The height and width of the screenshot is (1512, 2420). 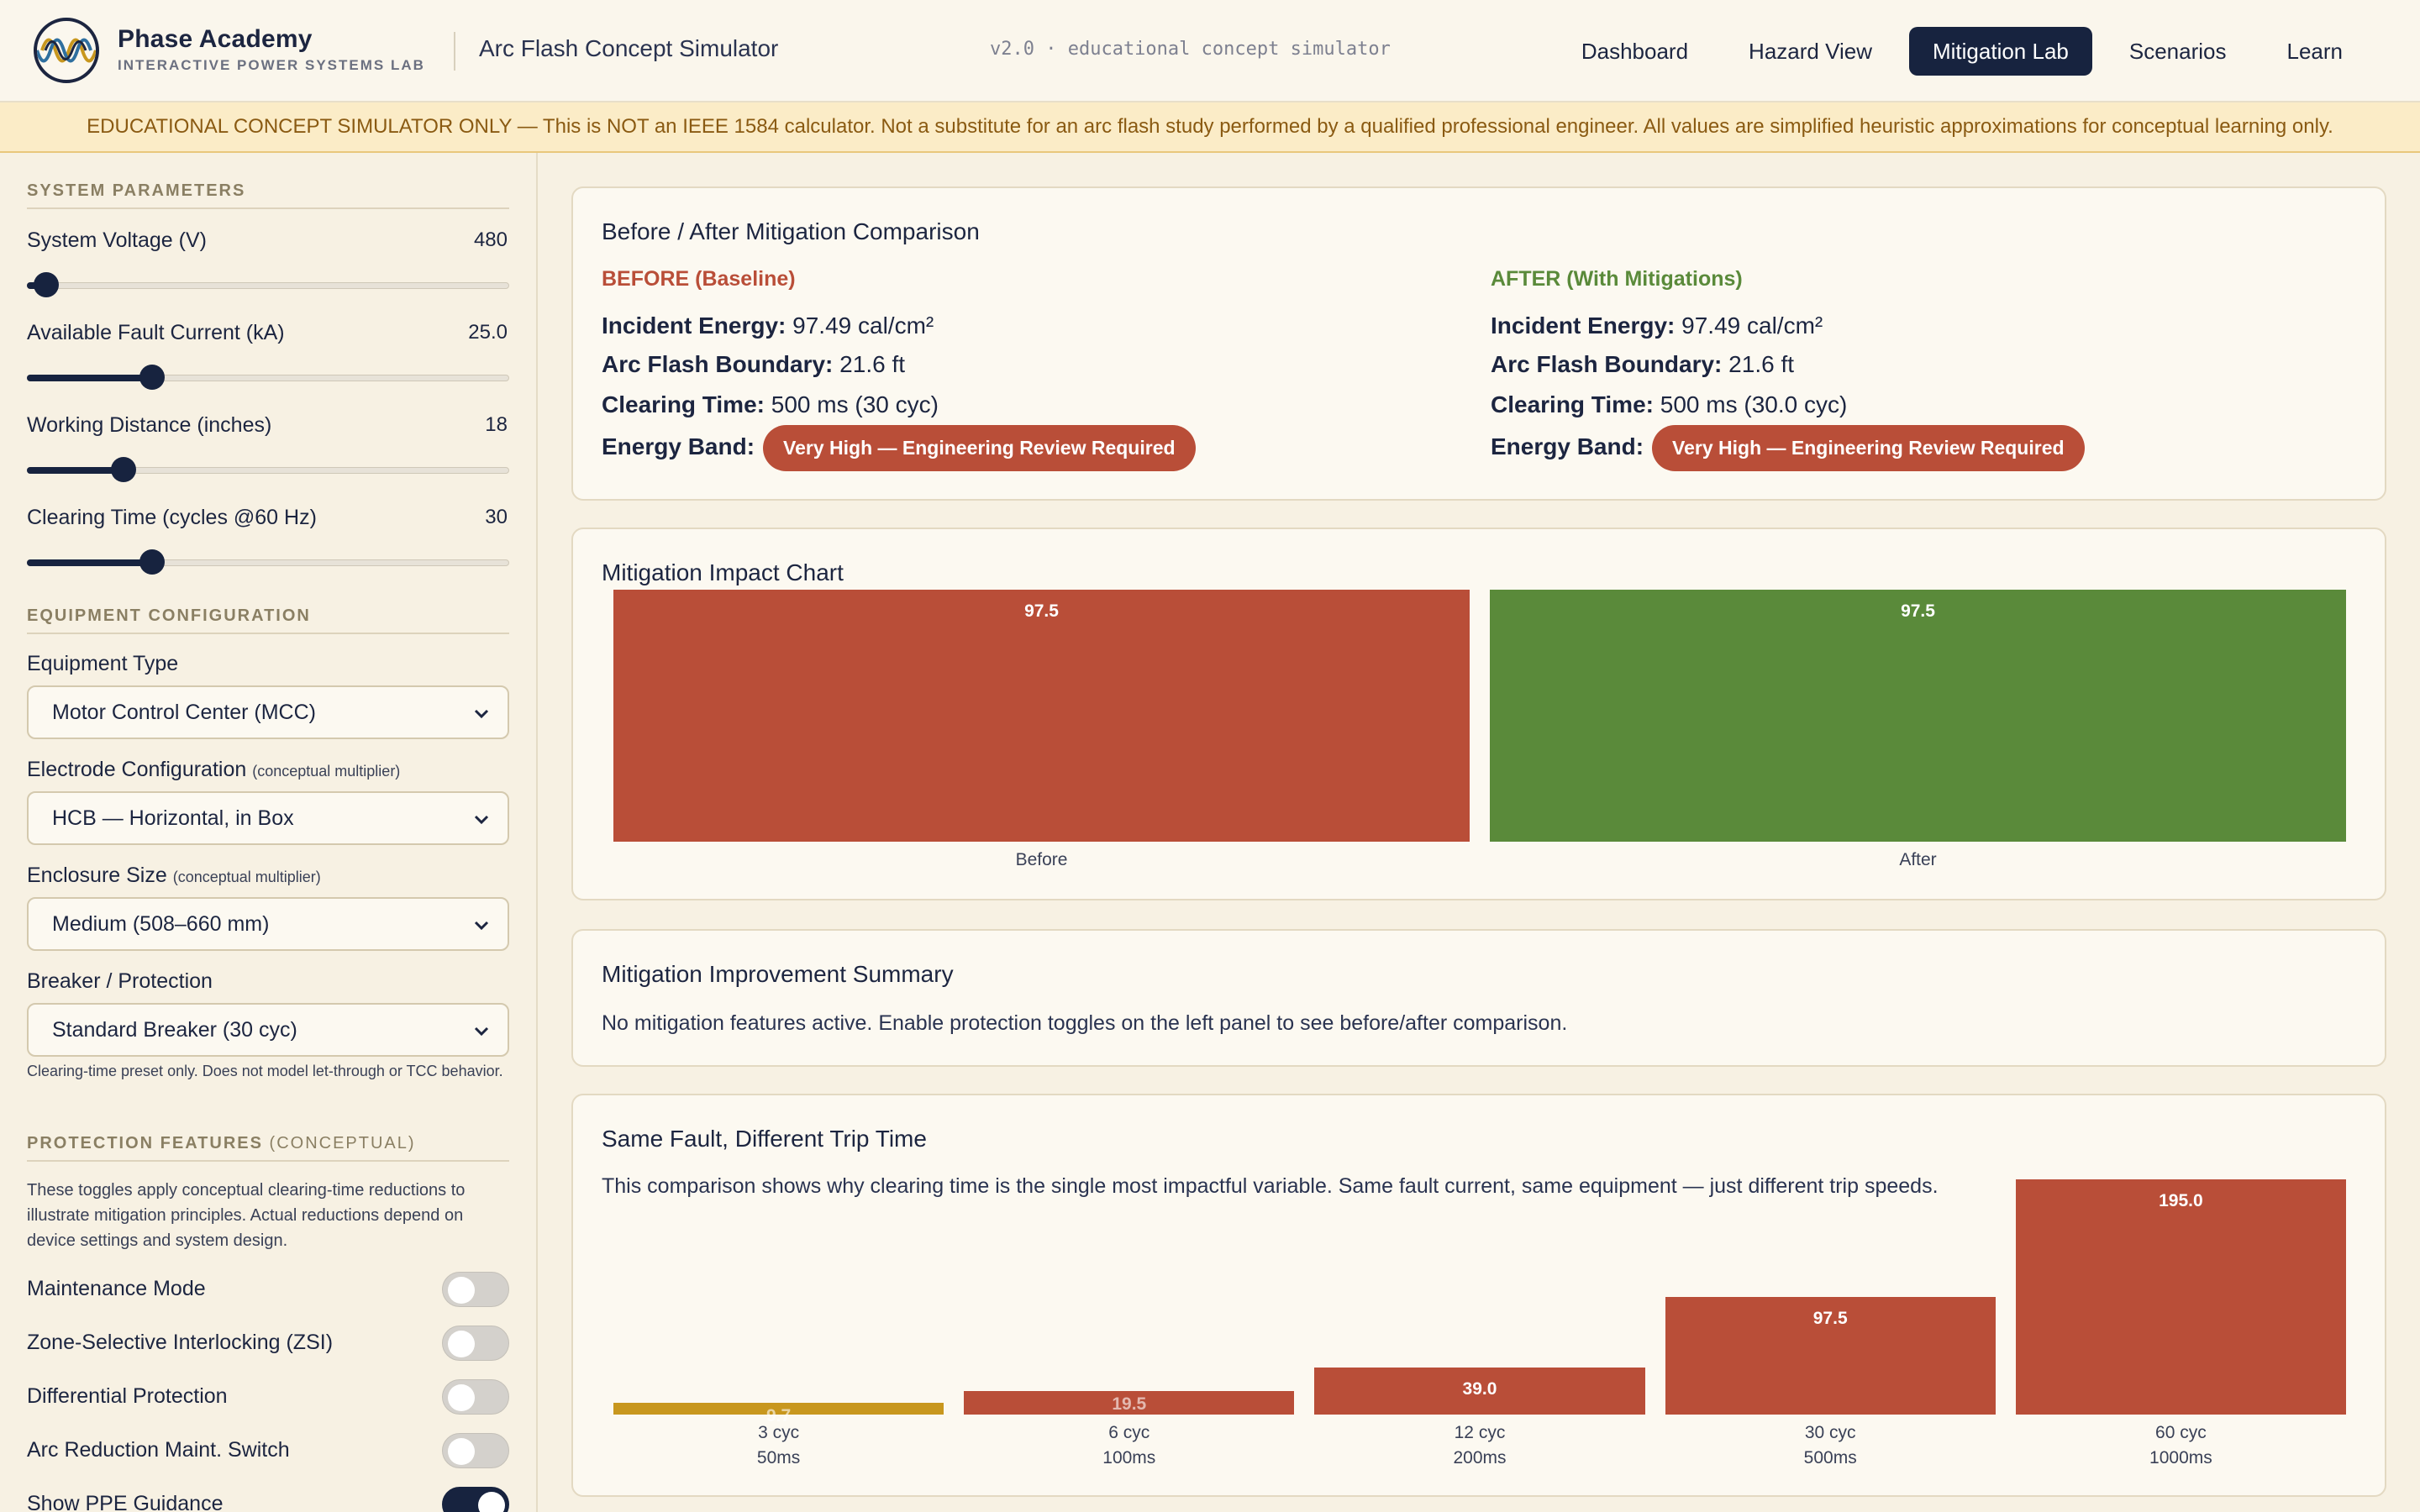 What do you see at coordinates (128, 1396) in the screenshot?
I see `toggle-label: Differential Protection` at bounding box center [128, 1396].